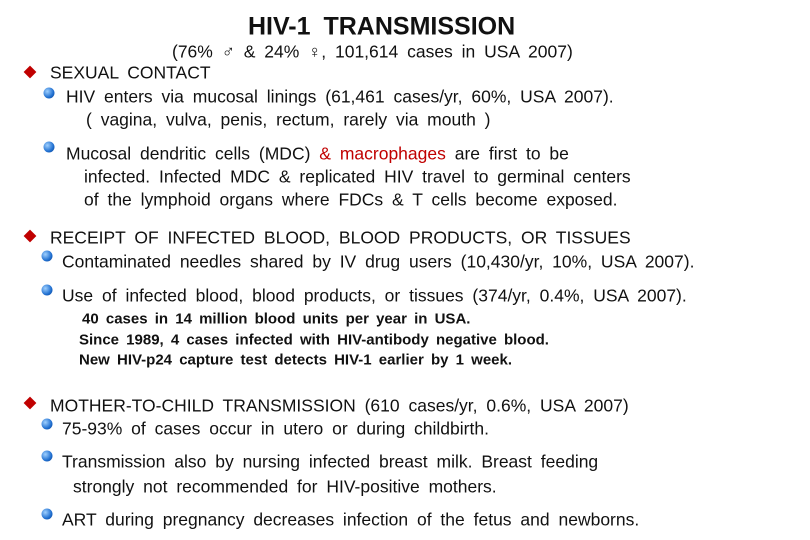  Describe the element at coordinates (188, 153) in the screenshot. I see `item-lead: Mucosal dendritic cells (MDC)` at that location.